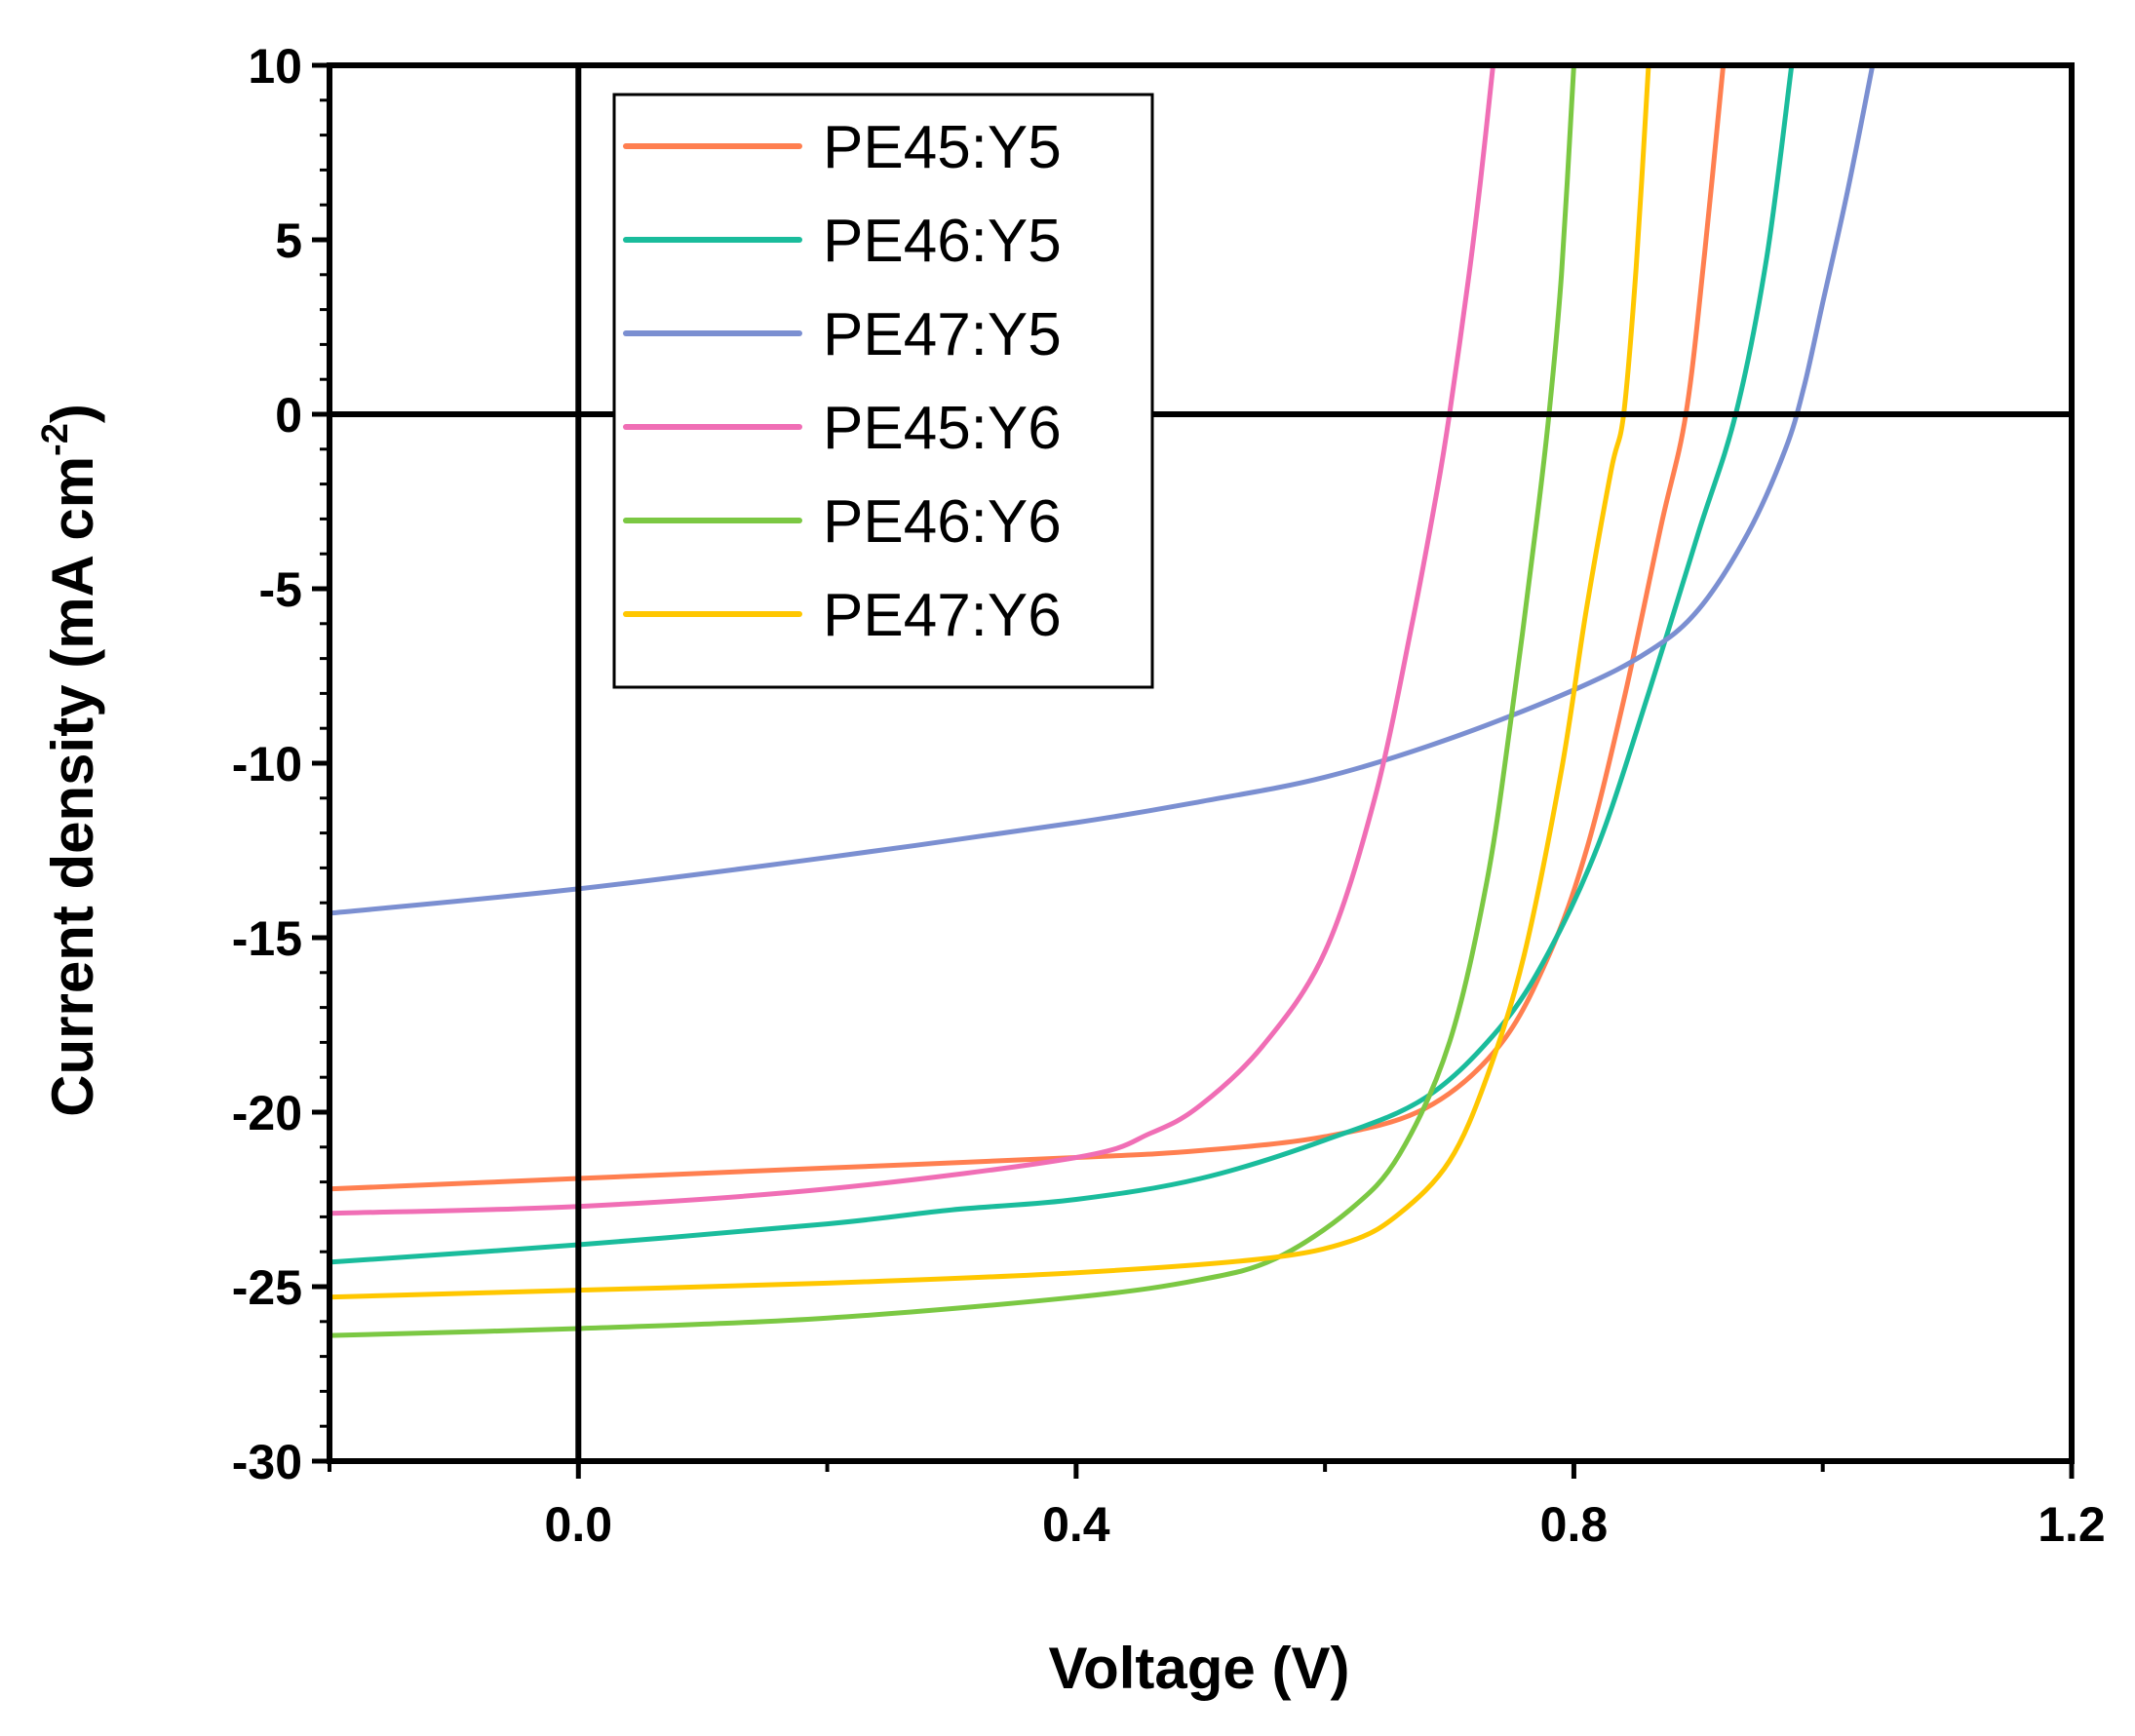 This screenshot has width=2135, height=1736. Describe the element at coordinates (942, 147) in the screenshot. I see `legend-label-pe45-y5: PE45:Y5` at that location.